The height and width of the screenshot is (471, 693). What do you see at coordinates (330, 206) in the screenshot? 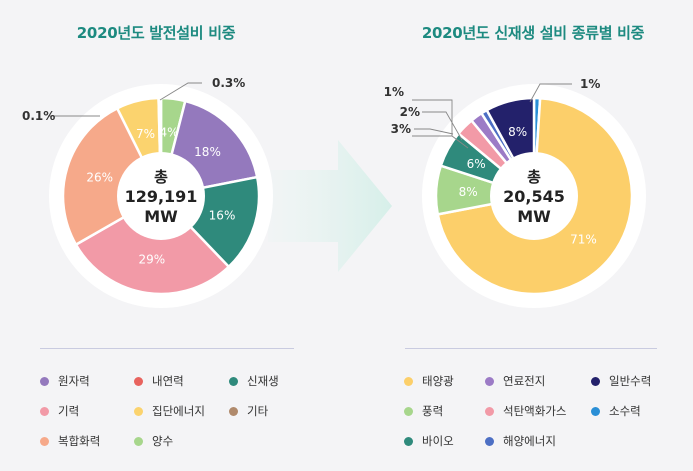
I see `arrow-shape` at bounding box center [330, 206].